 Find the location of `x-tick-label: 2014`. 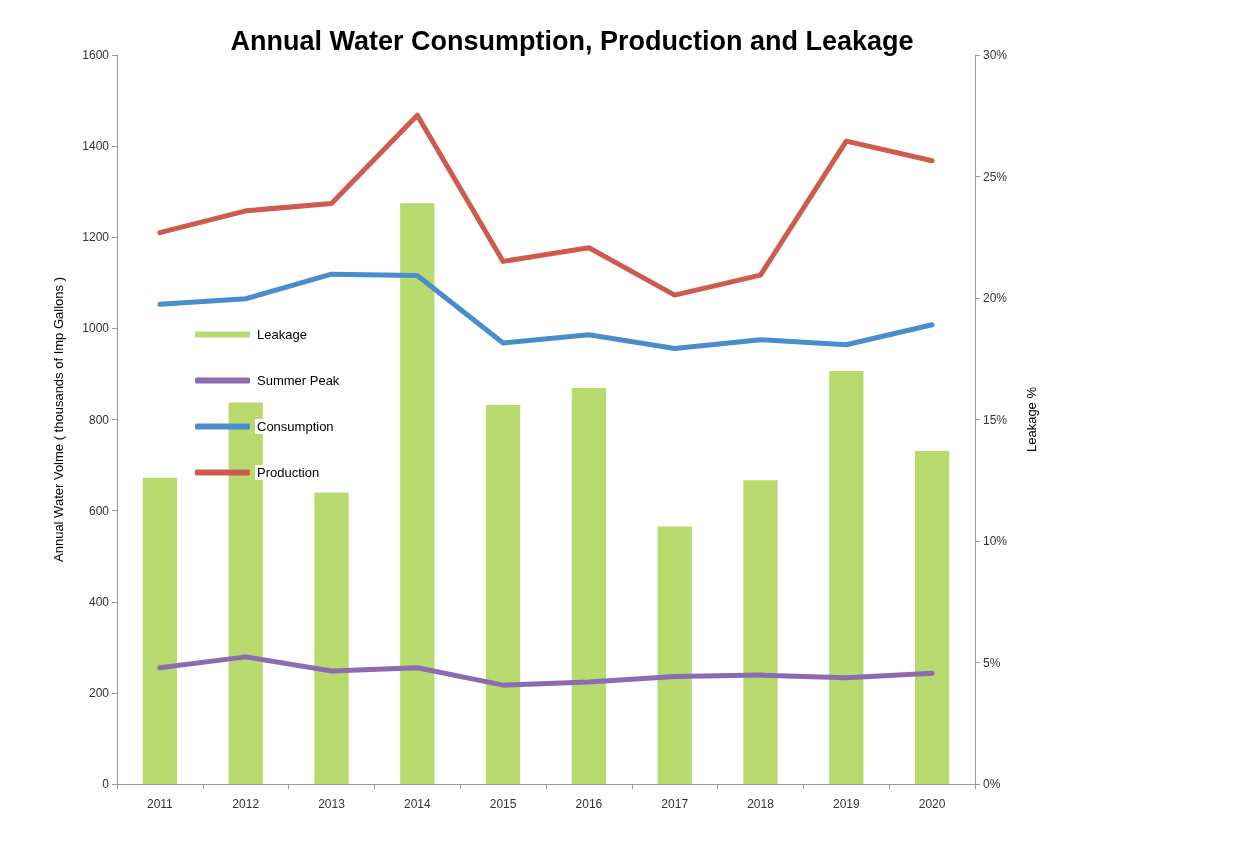

x-tick-label: 2014 is located at coordinates (417, 804).